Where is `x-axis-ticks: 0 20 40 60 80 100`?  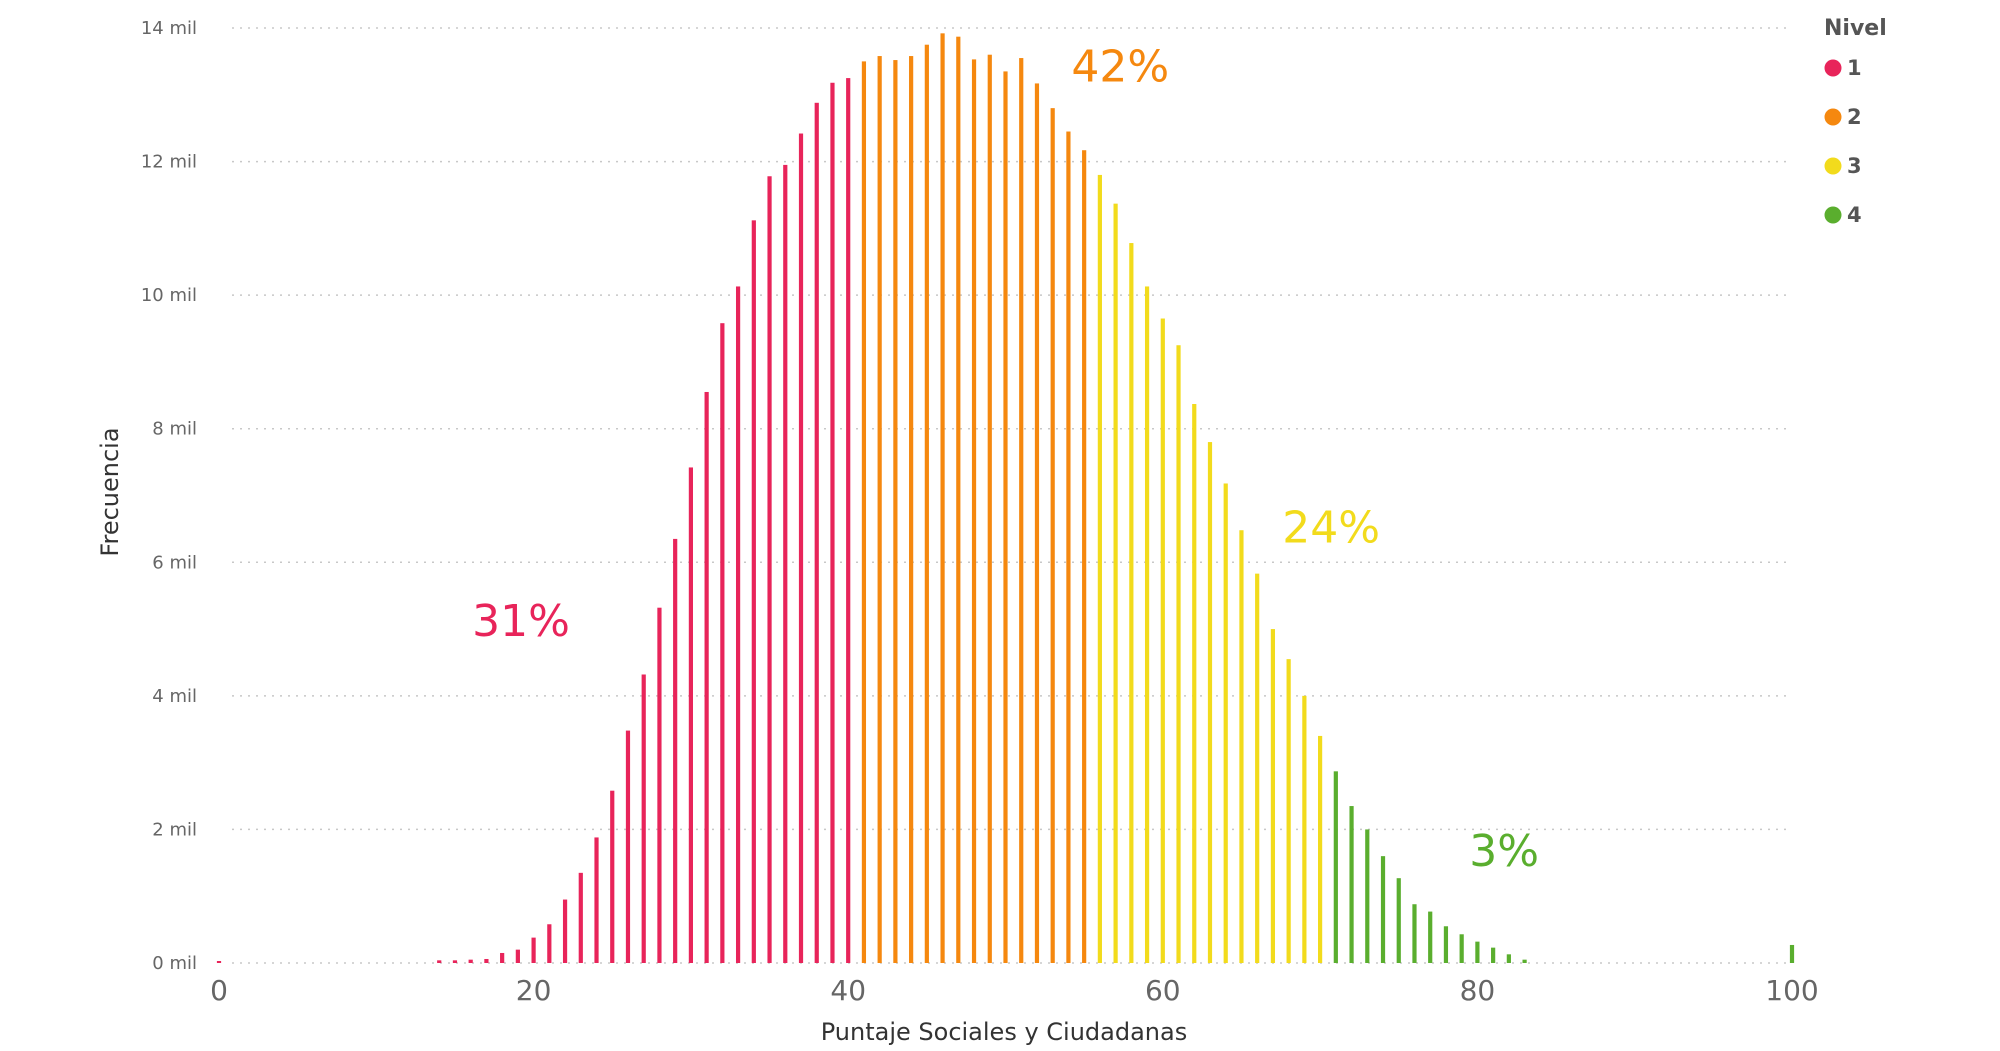 x-axis-ticks: 0 20 40 60 80 100 is located at coordinates (1014, 990).